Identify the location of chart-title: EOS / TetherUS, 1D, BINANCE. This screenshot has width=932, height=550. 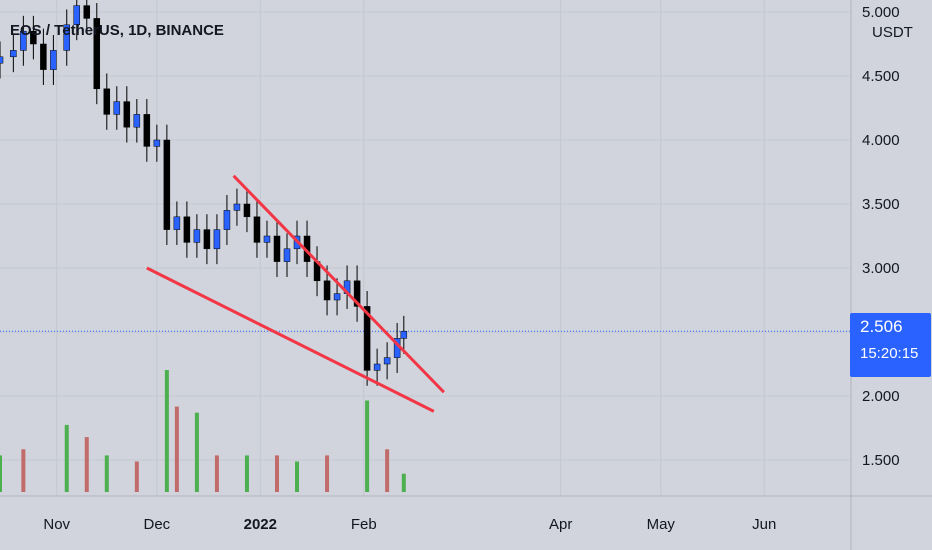
(117, 30).